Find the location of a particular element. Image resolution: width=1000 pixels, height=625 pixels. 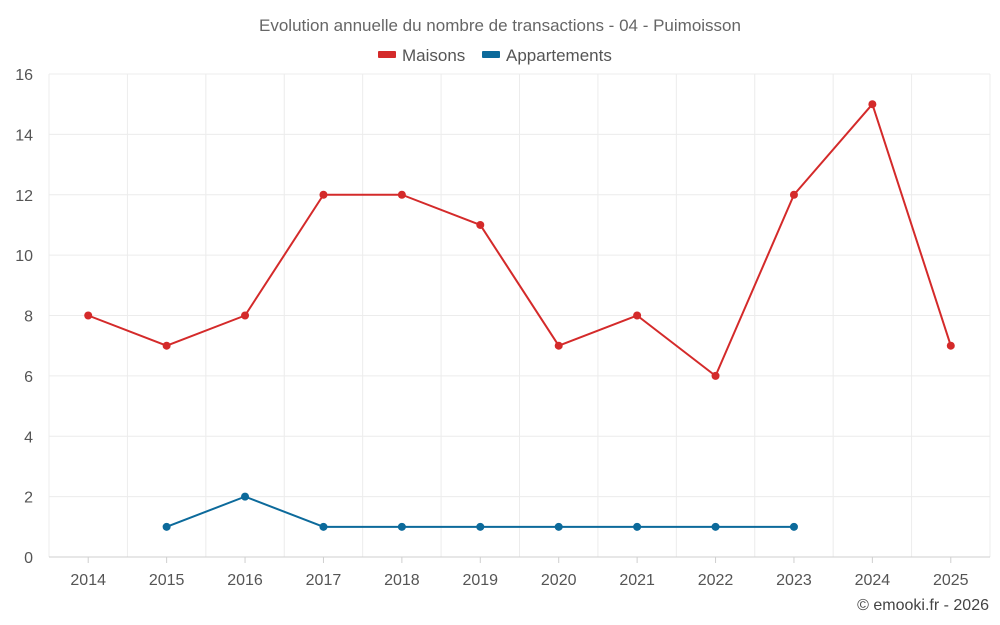

x-tick-label: 2025 is located at coordinates (951, 580).